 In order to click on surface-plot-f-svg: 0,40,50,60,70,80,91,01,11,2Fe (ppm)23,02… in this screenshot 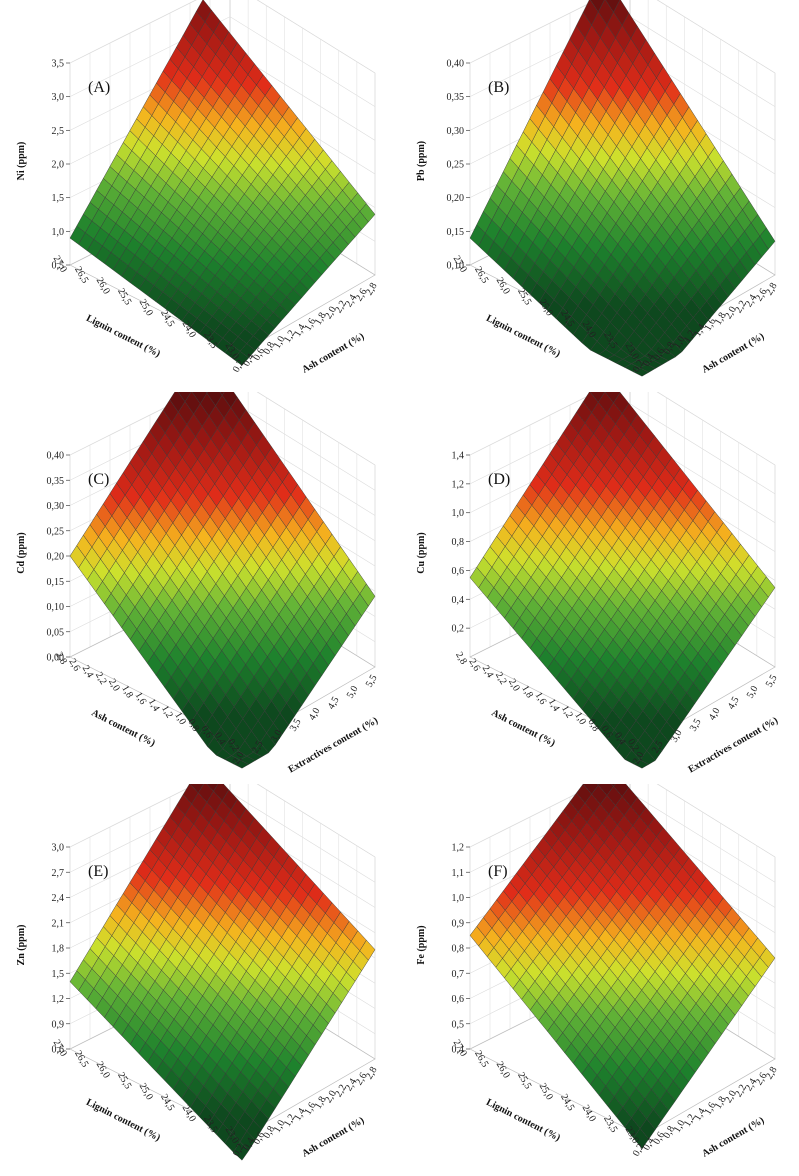, I will do `click(598, 972)`.